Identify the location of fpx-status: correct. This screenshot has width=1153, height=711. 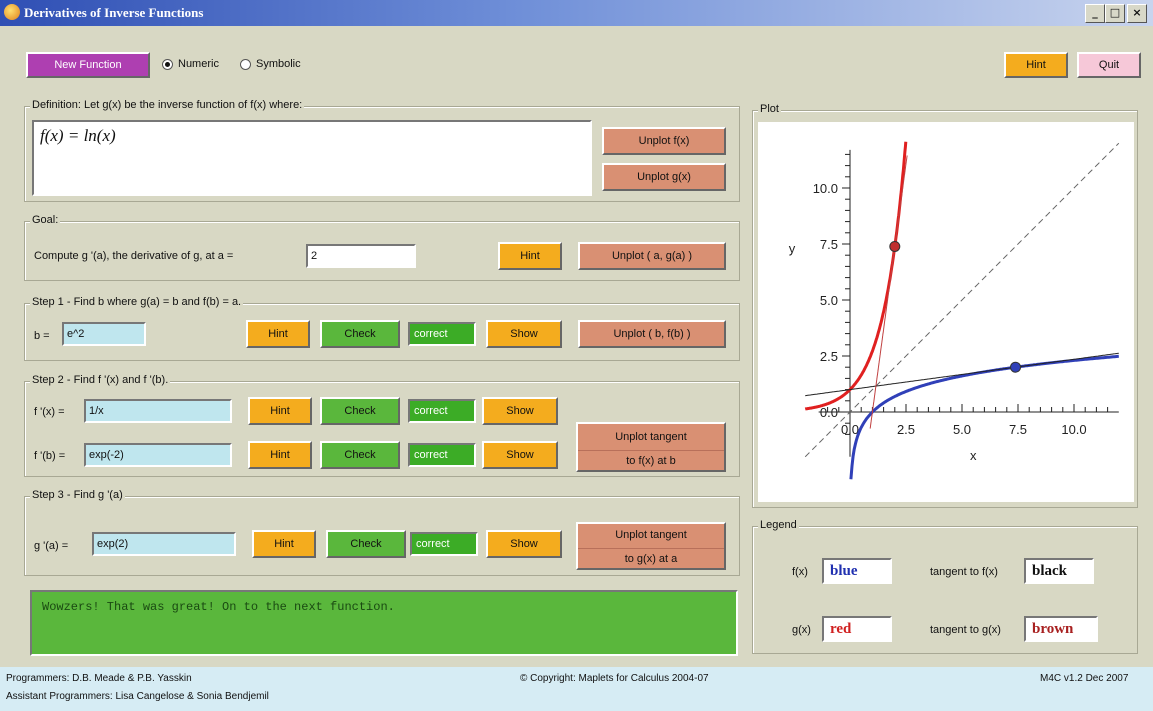
(442, 411).